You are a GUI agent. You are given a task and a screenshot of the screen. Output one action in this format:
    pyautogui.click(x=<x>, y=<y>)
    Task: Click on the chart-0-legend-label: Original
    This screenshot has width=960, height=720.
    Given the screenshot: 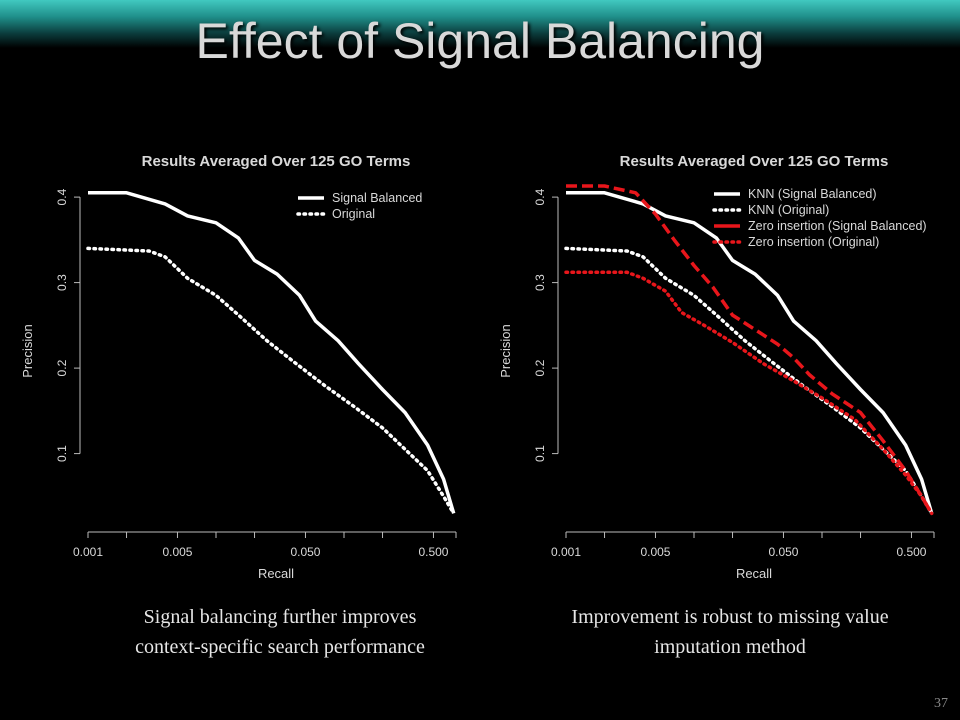 What is the action you would take?
    pyautogui.click(x=353, y=214)
    